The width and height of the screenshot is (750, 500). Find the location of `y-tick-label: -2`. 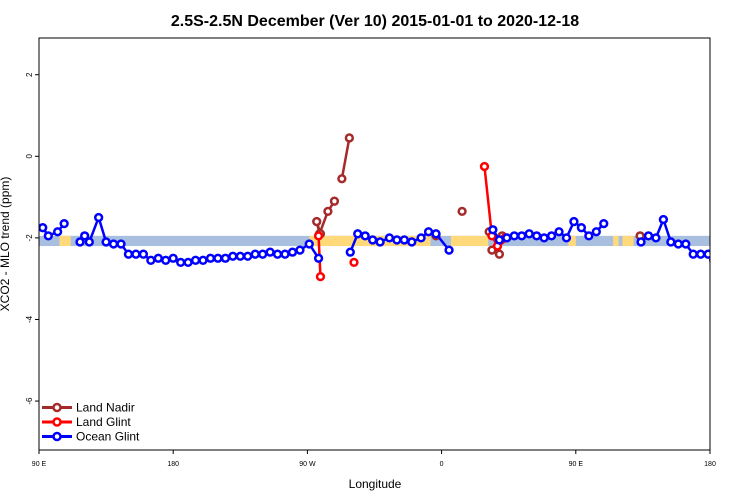

y-tick-label: -2 is located at coordinates (29, 238).